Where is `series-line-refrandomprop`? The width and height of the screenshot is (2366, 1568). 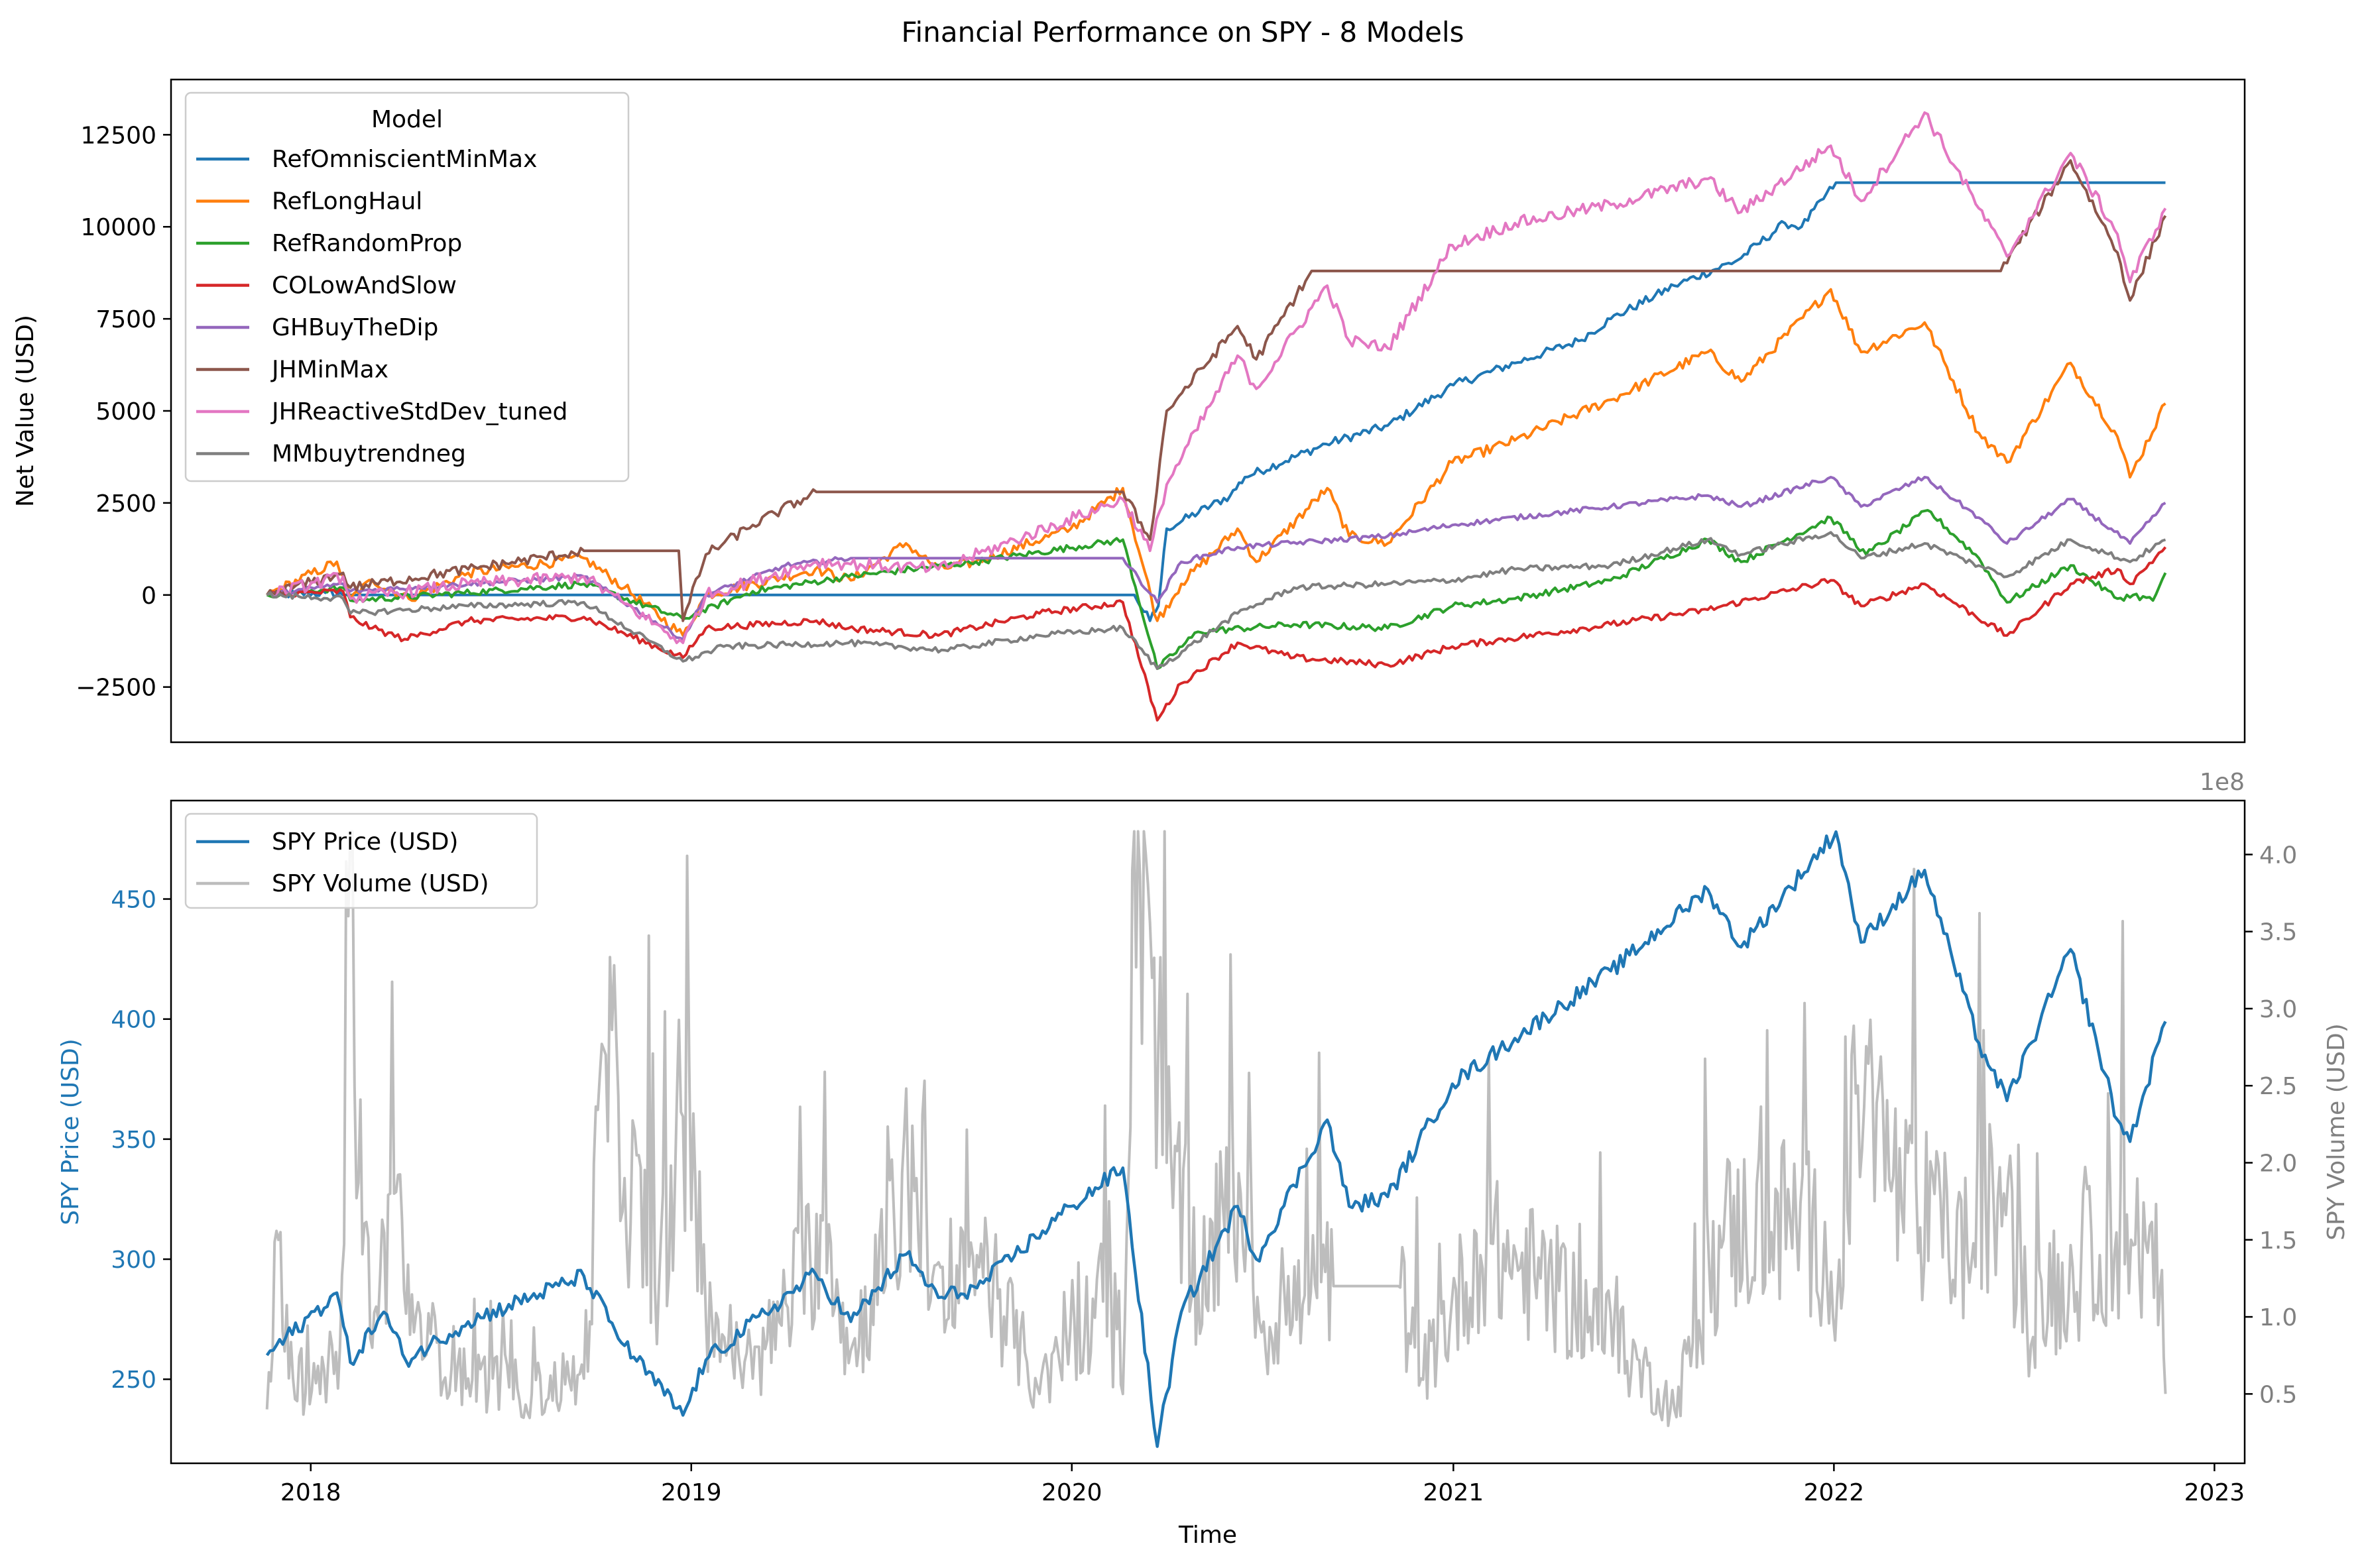
series-line-refrandomprop is located at coordinates (1216, 590).